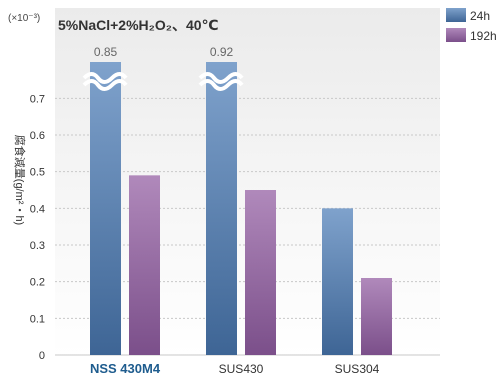 The height and width of the screenshot is (378, 503). Describe the element at coordinates (260, 272) in the screenshot. I see `bar-192h-SUS430` at that location.